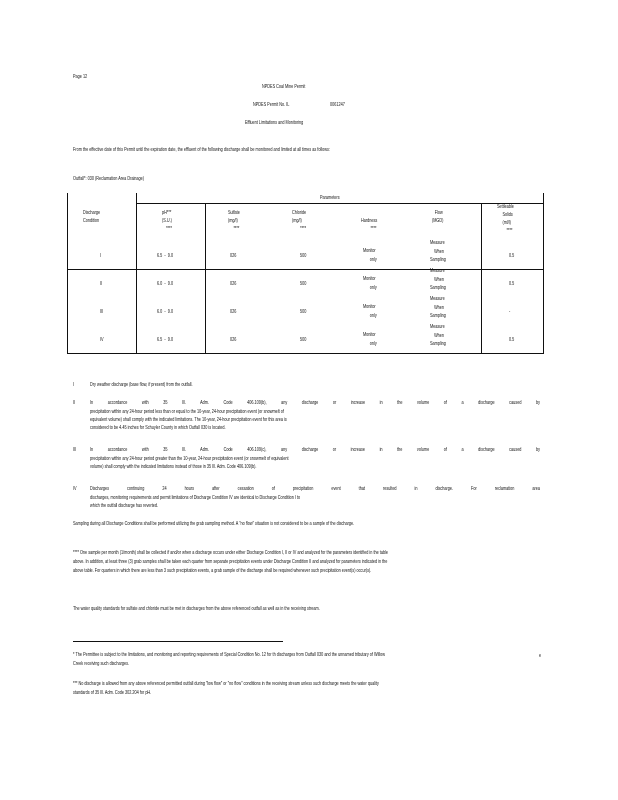 This screenshot has height=800, width=618. Describe the element at coordinates (80, 77) in the screenshot. I see `page-number: Page 12` at that location.